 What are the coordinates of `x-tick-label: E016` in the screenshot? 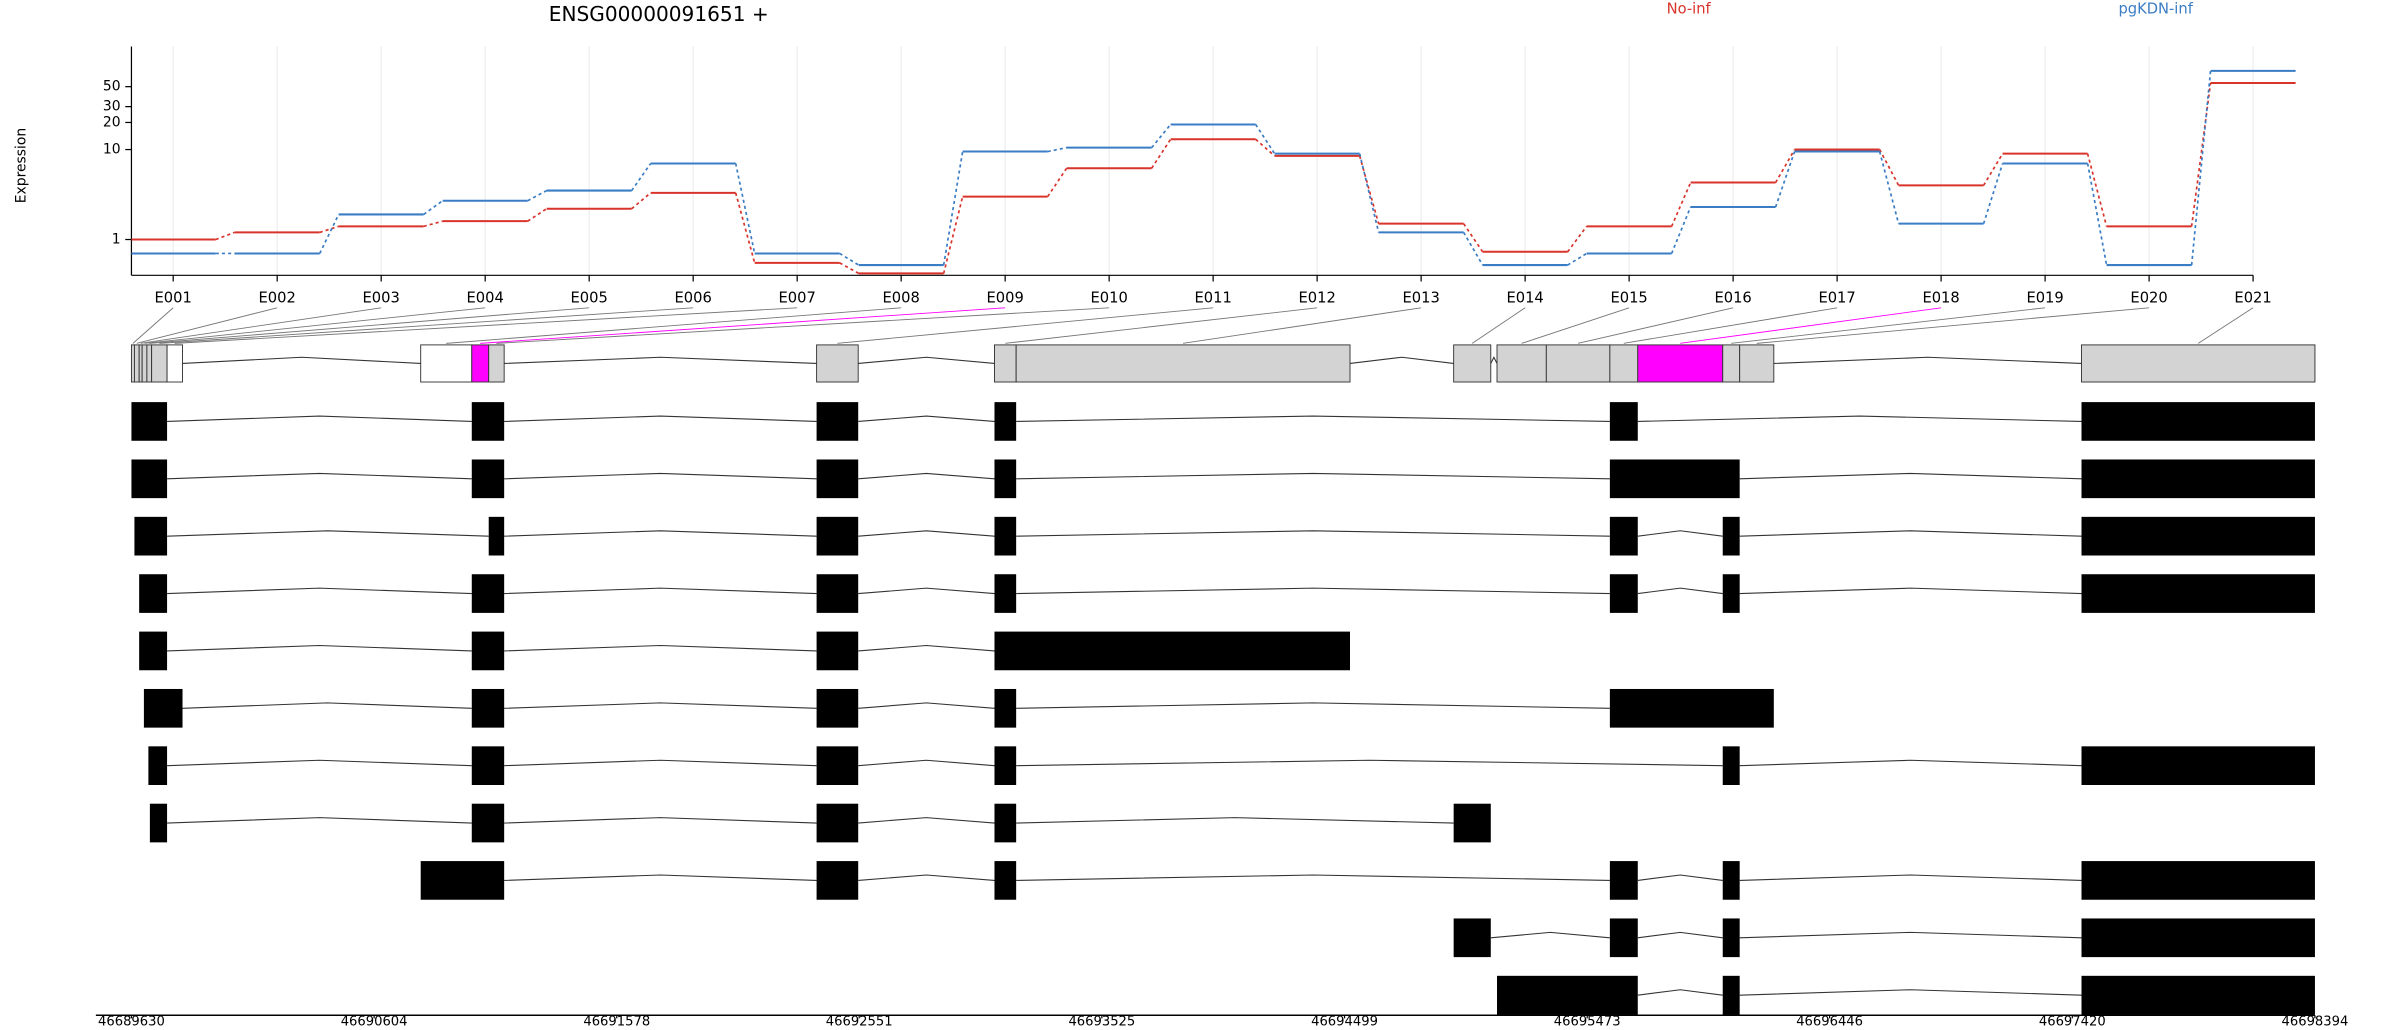 It's located at (1732, 298).